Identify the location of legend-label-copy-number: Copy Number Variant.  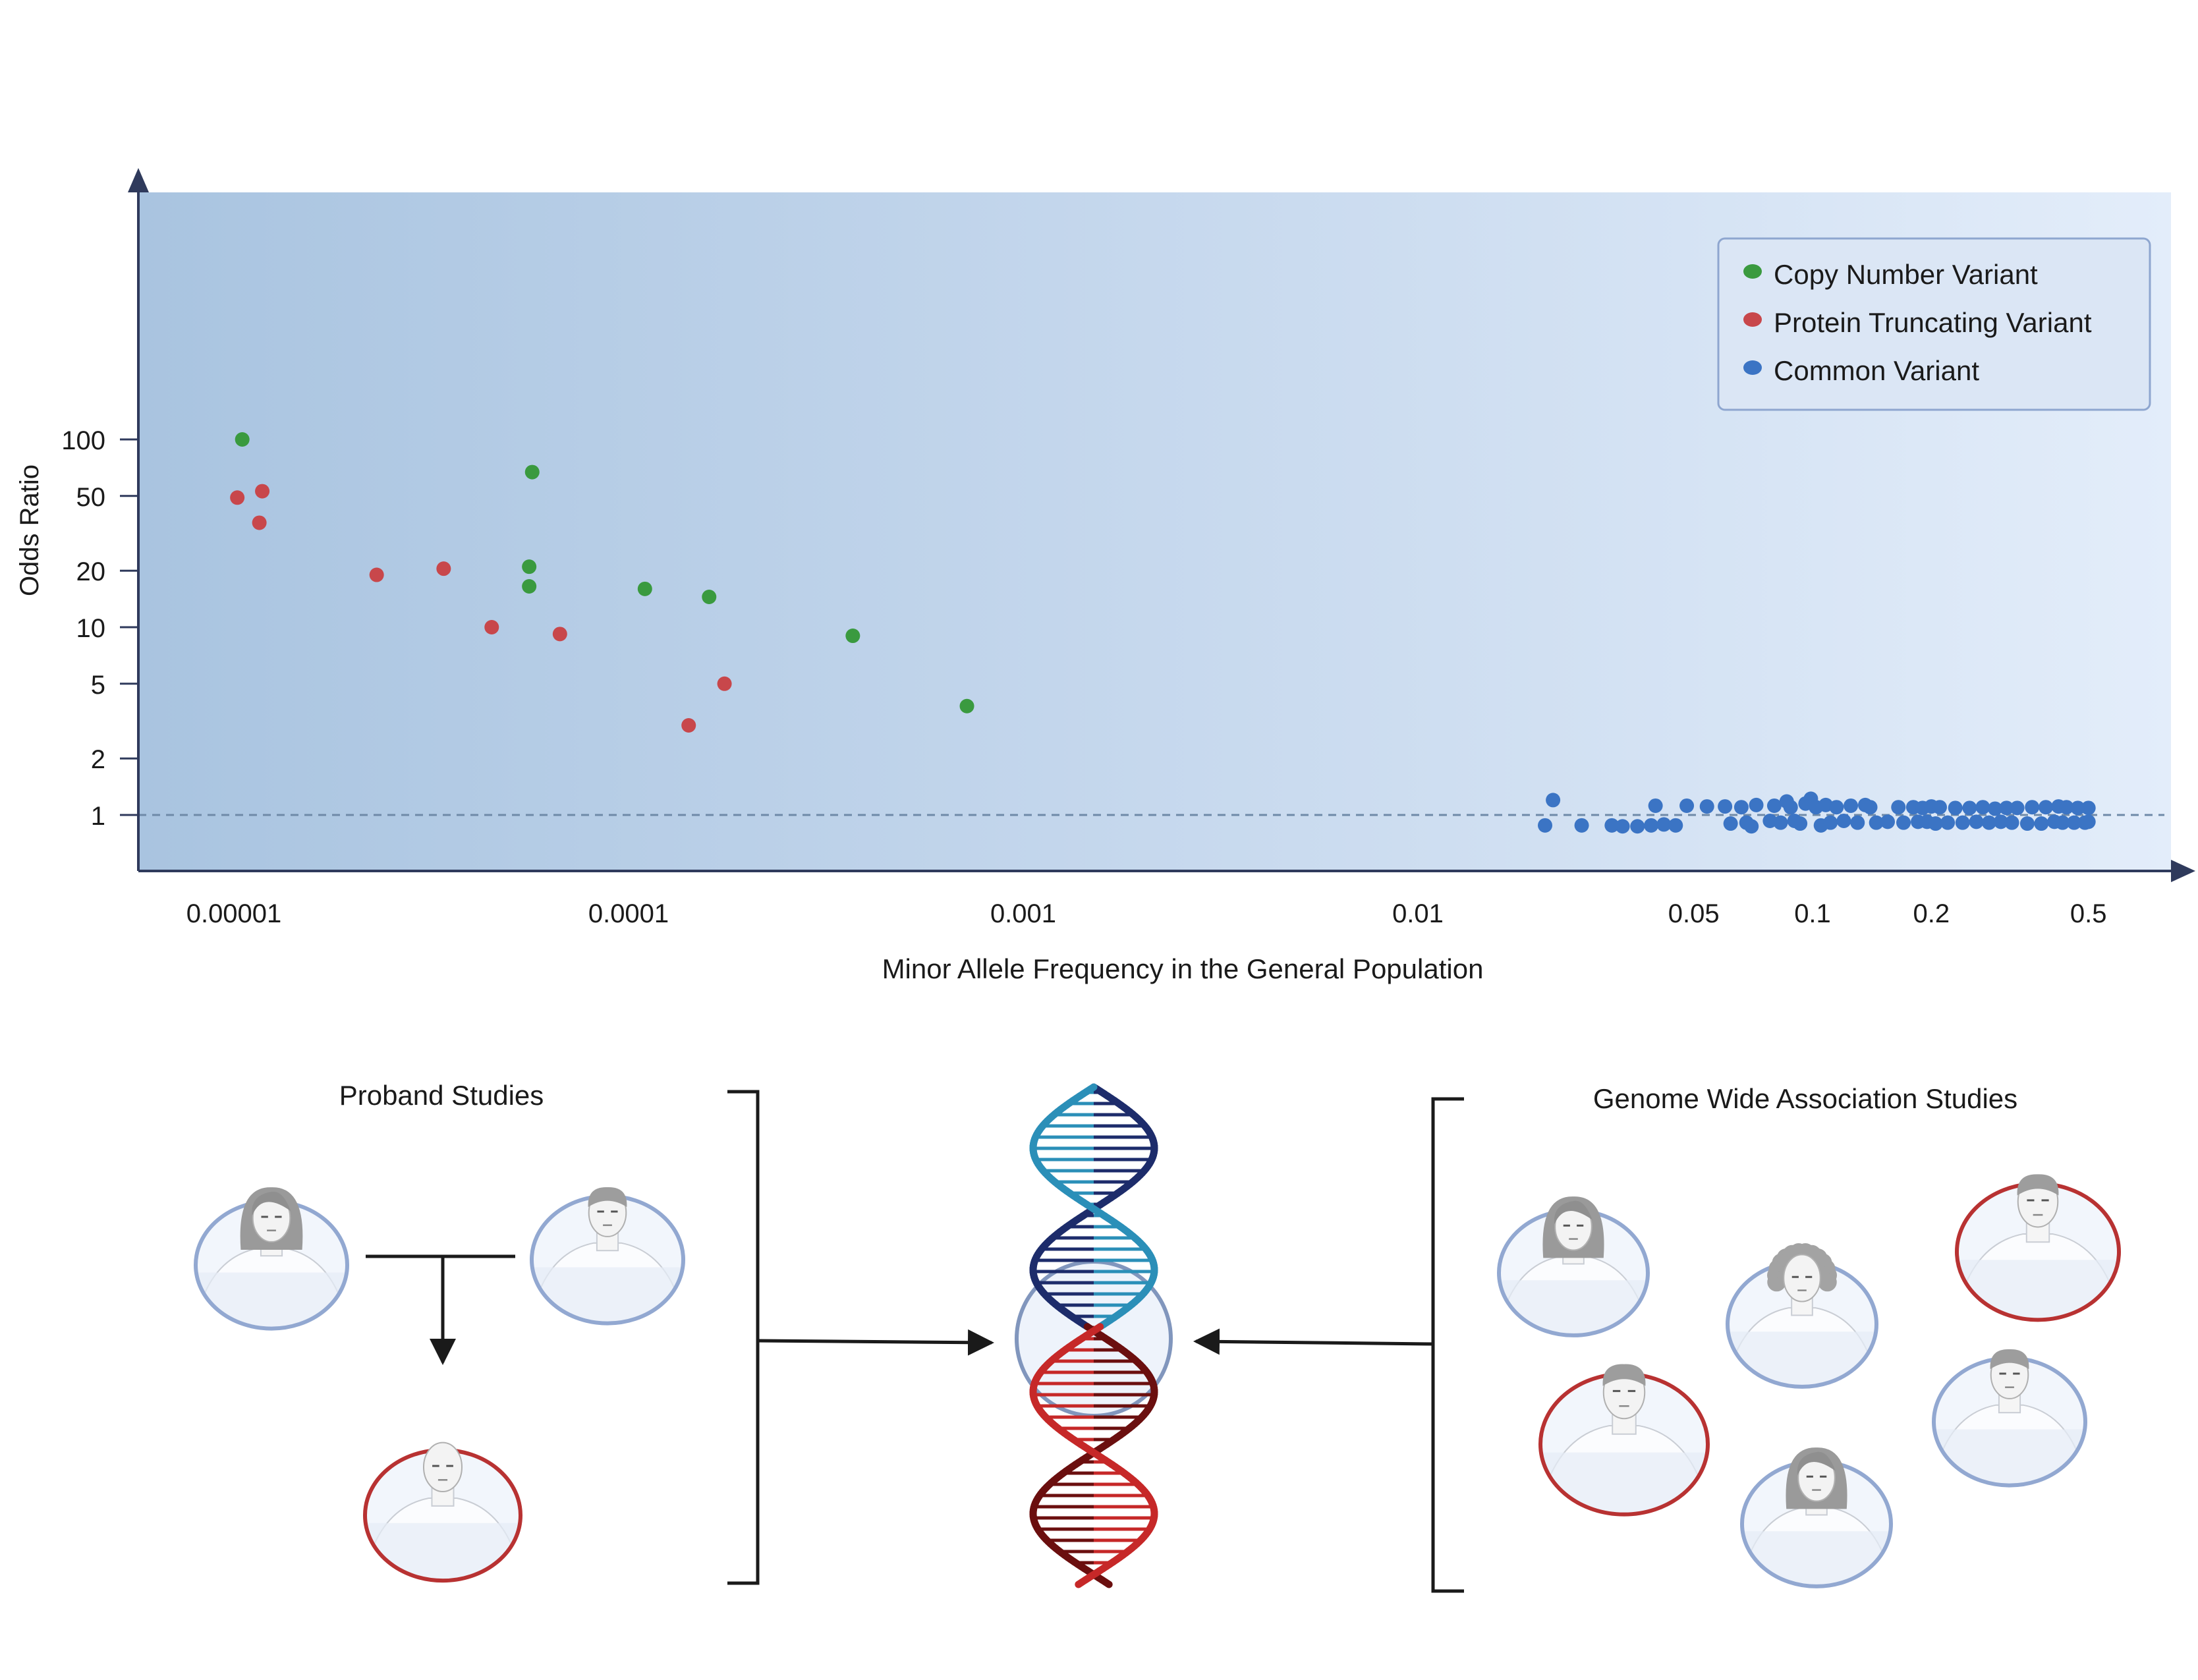
(1906, 274).